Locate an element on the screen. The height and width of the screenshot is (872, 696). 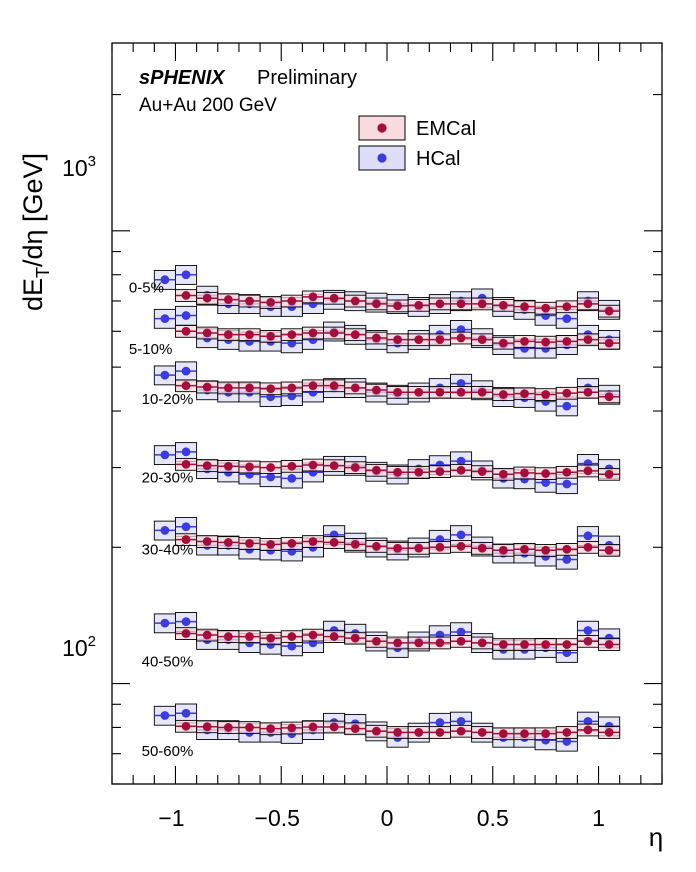
legend-emcal-marker is located at coordinates (382, 128).